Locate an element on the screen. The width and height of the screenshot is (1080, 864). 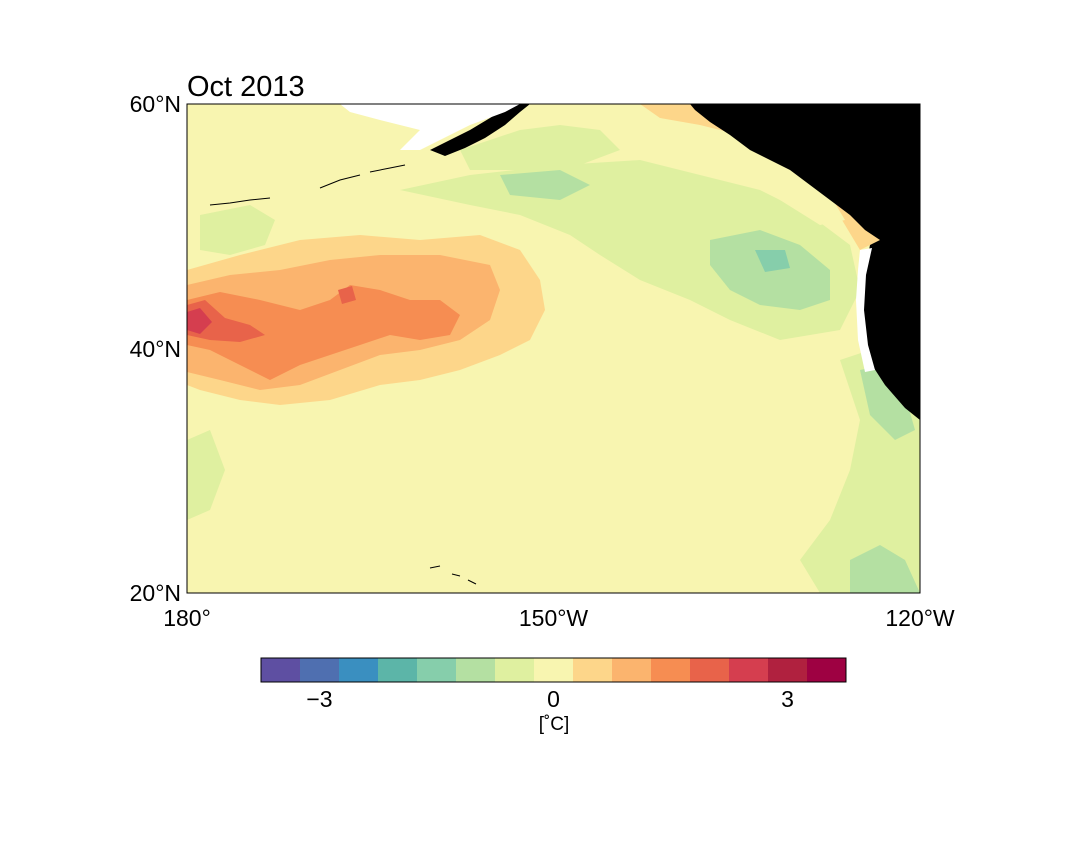
colorbar-frame is located at coordinates (553, 670).